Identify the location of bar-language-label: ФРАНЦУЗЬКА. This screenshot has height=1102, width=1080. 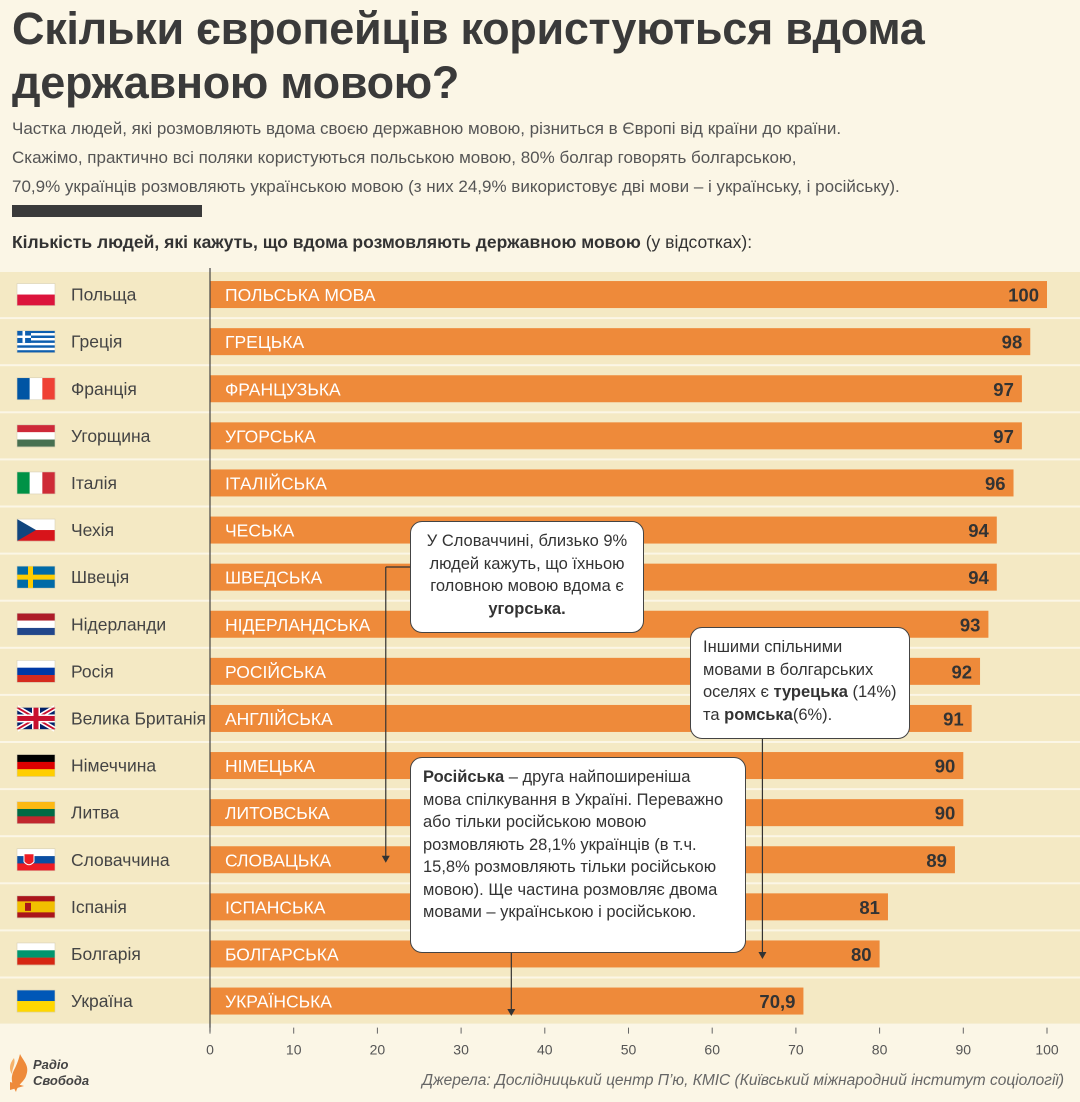
(283, 389).